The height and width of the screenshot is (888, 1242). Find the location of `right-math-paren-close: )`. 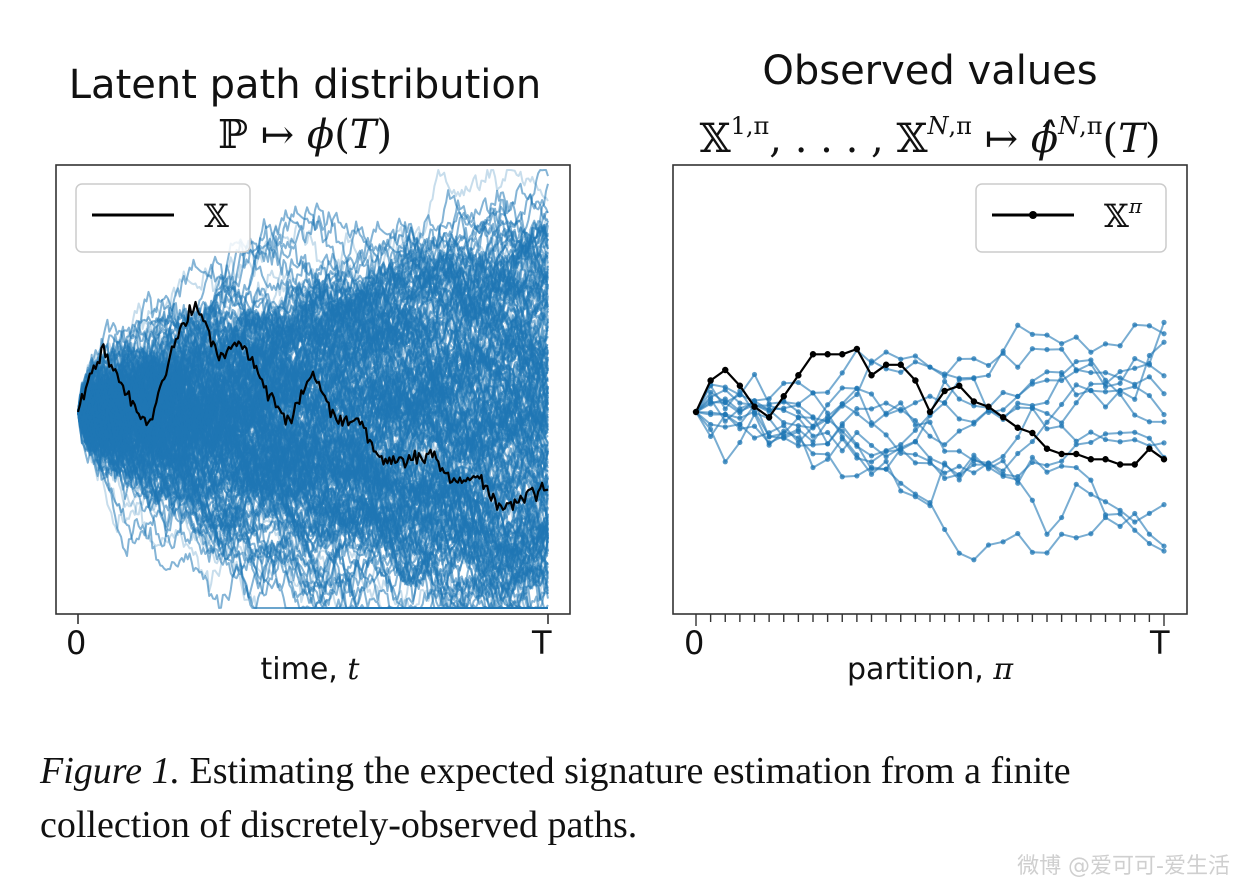

right-math-paren-close: ) is located at coordinates (1152, 139).